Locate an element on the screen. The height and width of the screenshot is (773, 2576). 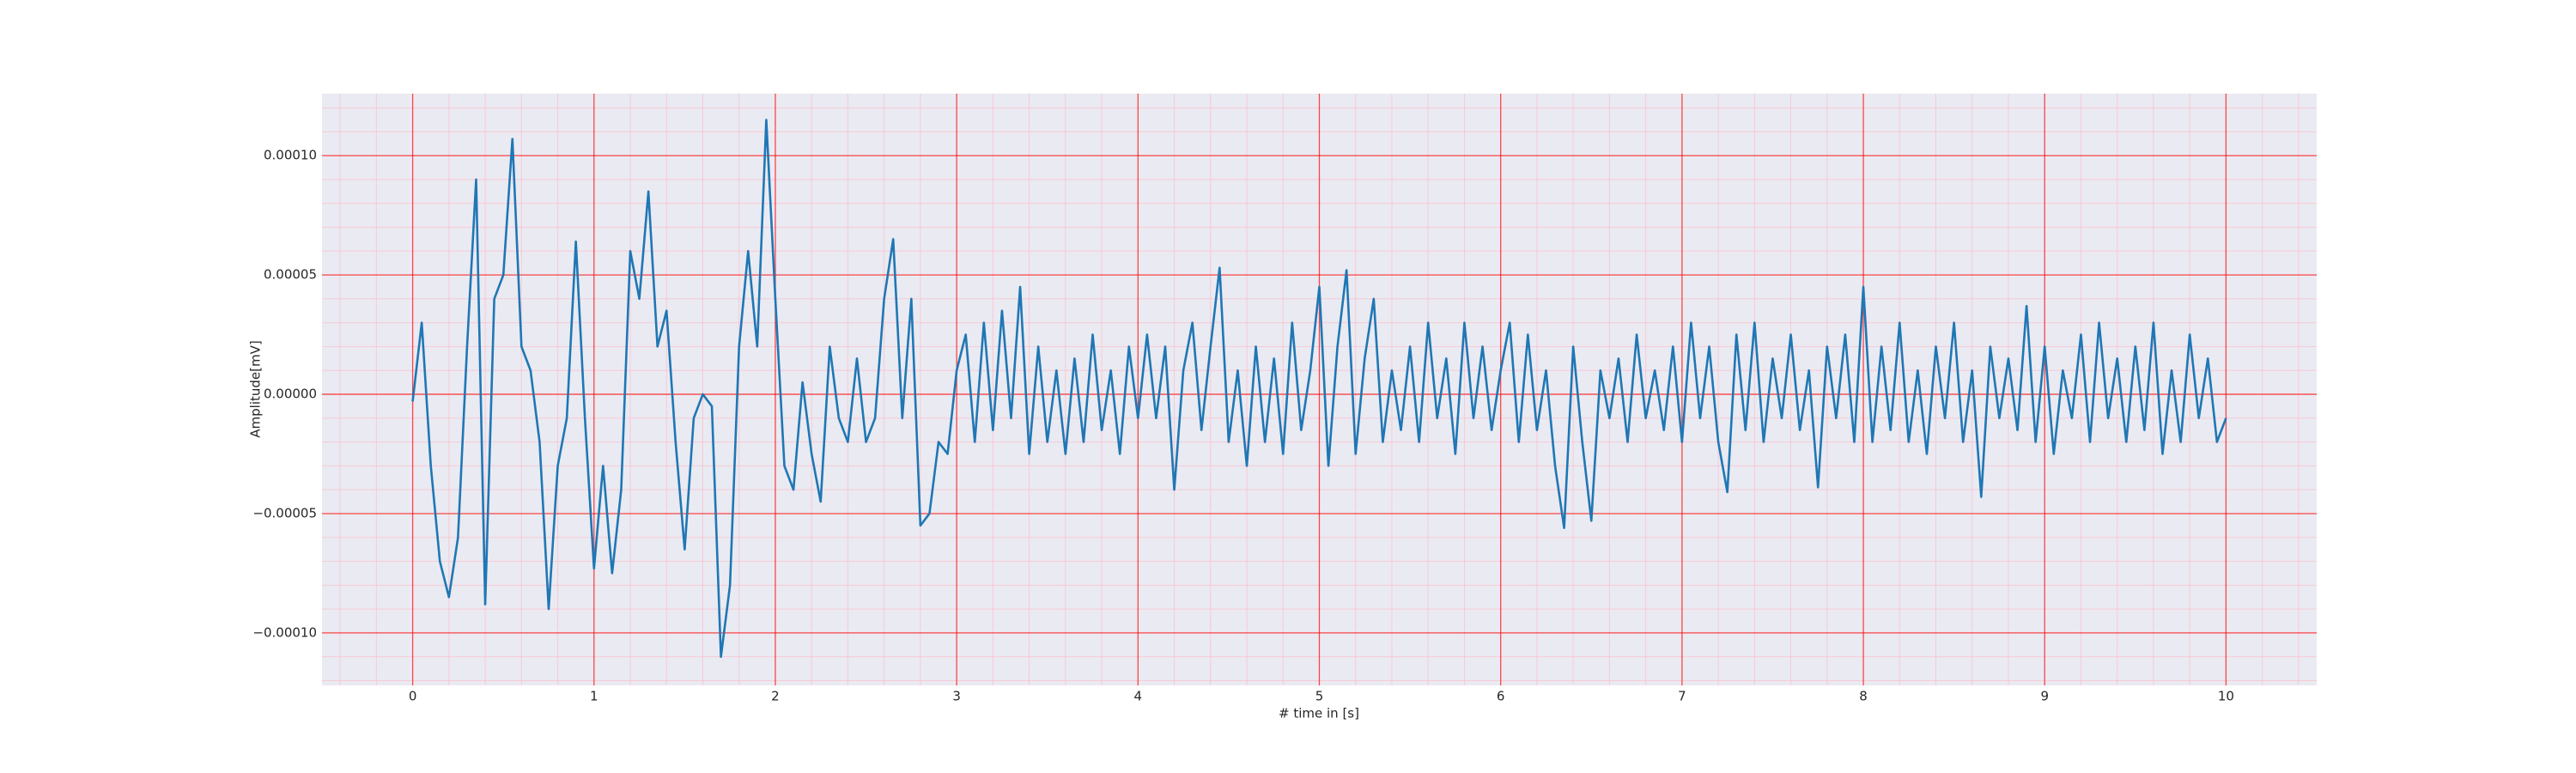
x-tick-label: 2 is located at coordinates (775, 696).